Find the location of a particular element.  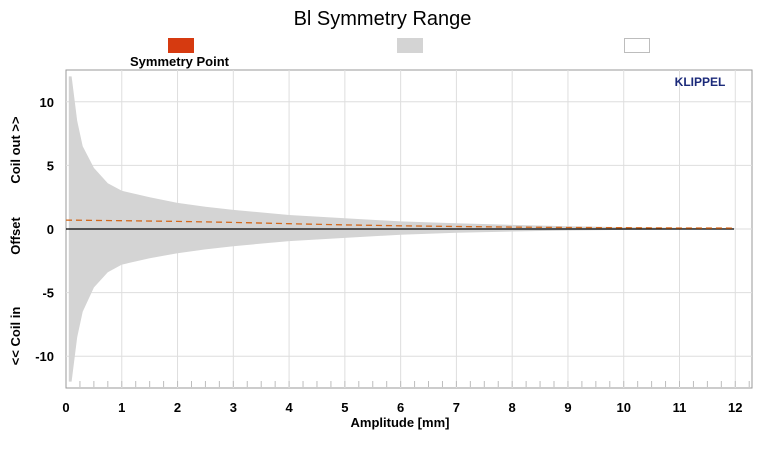

brand-label: KLIPPEL is located at coordinates (700, 82).